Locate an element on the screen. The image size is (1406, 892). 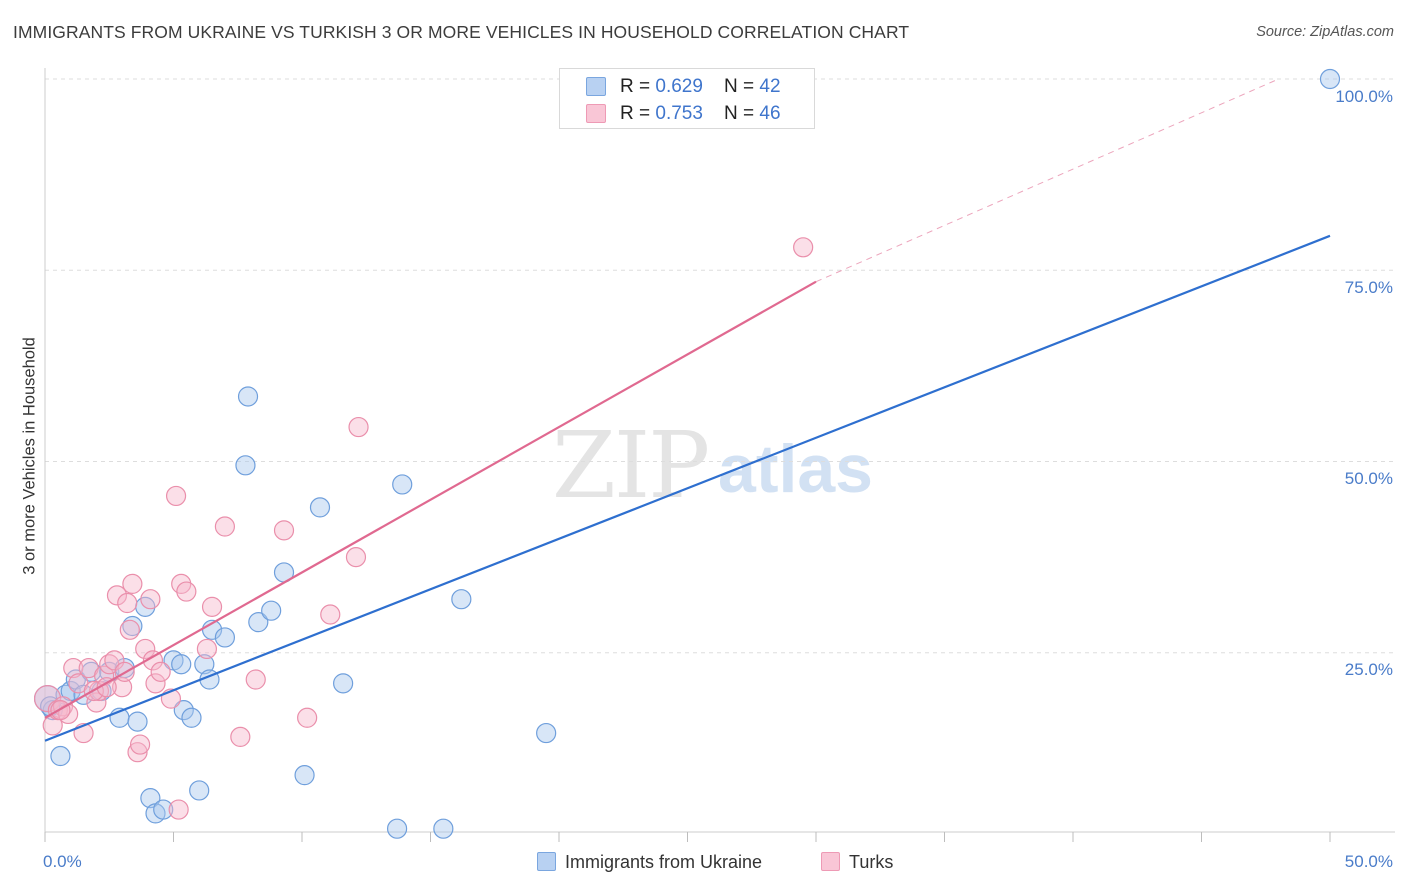
watermark-atlas: atlas is located at coordinates (795, 469).